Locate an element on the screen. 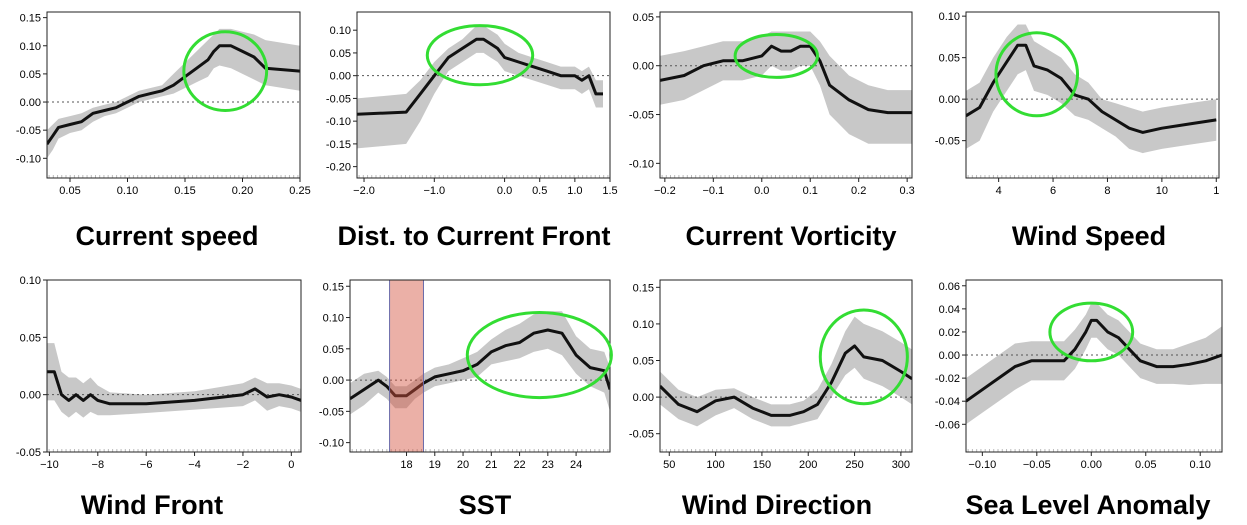 This screenshot has width=1247, height=525. panel-caption: Wind Front is located at coordinates (152, 505).